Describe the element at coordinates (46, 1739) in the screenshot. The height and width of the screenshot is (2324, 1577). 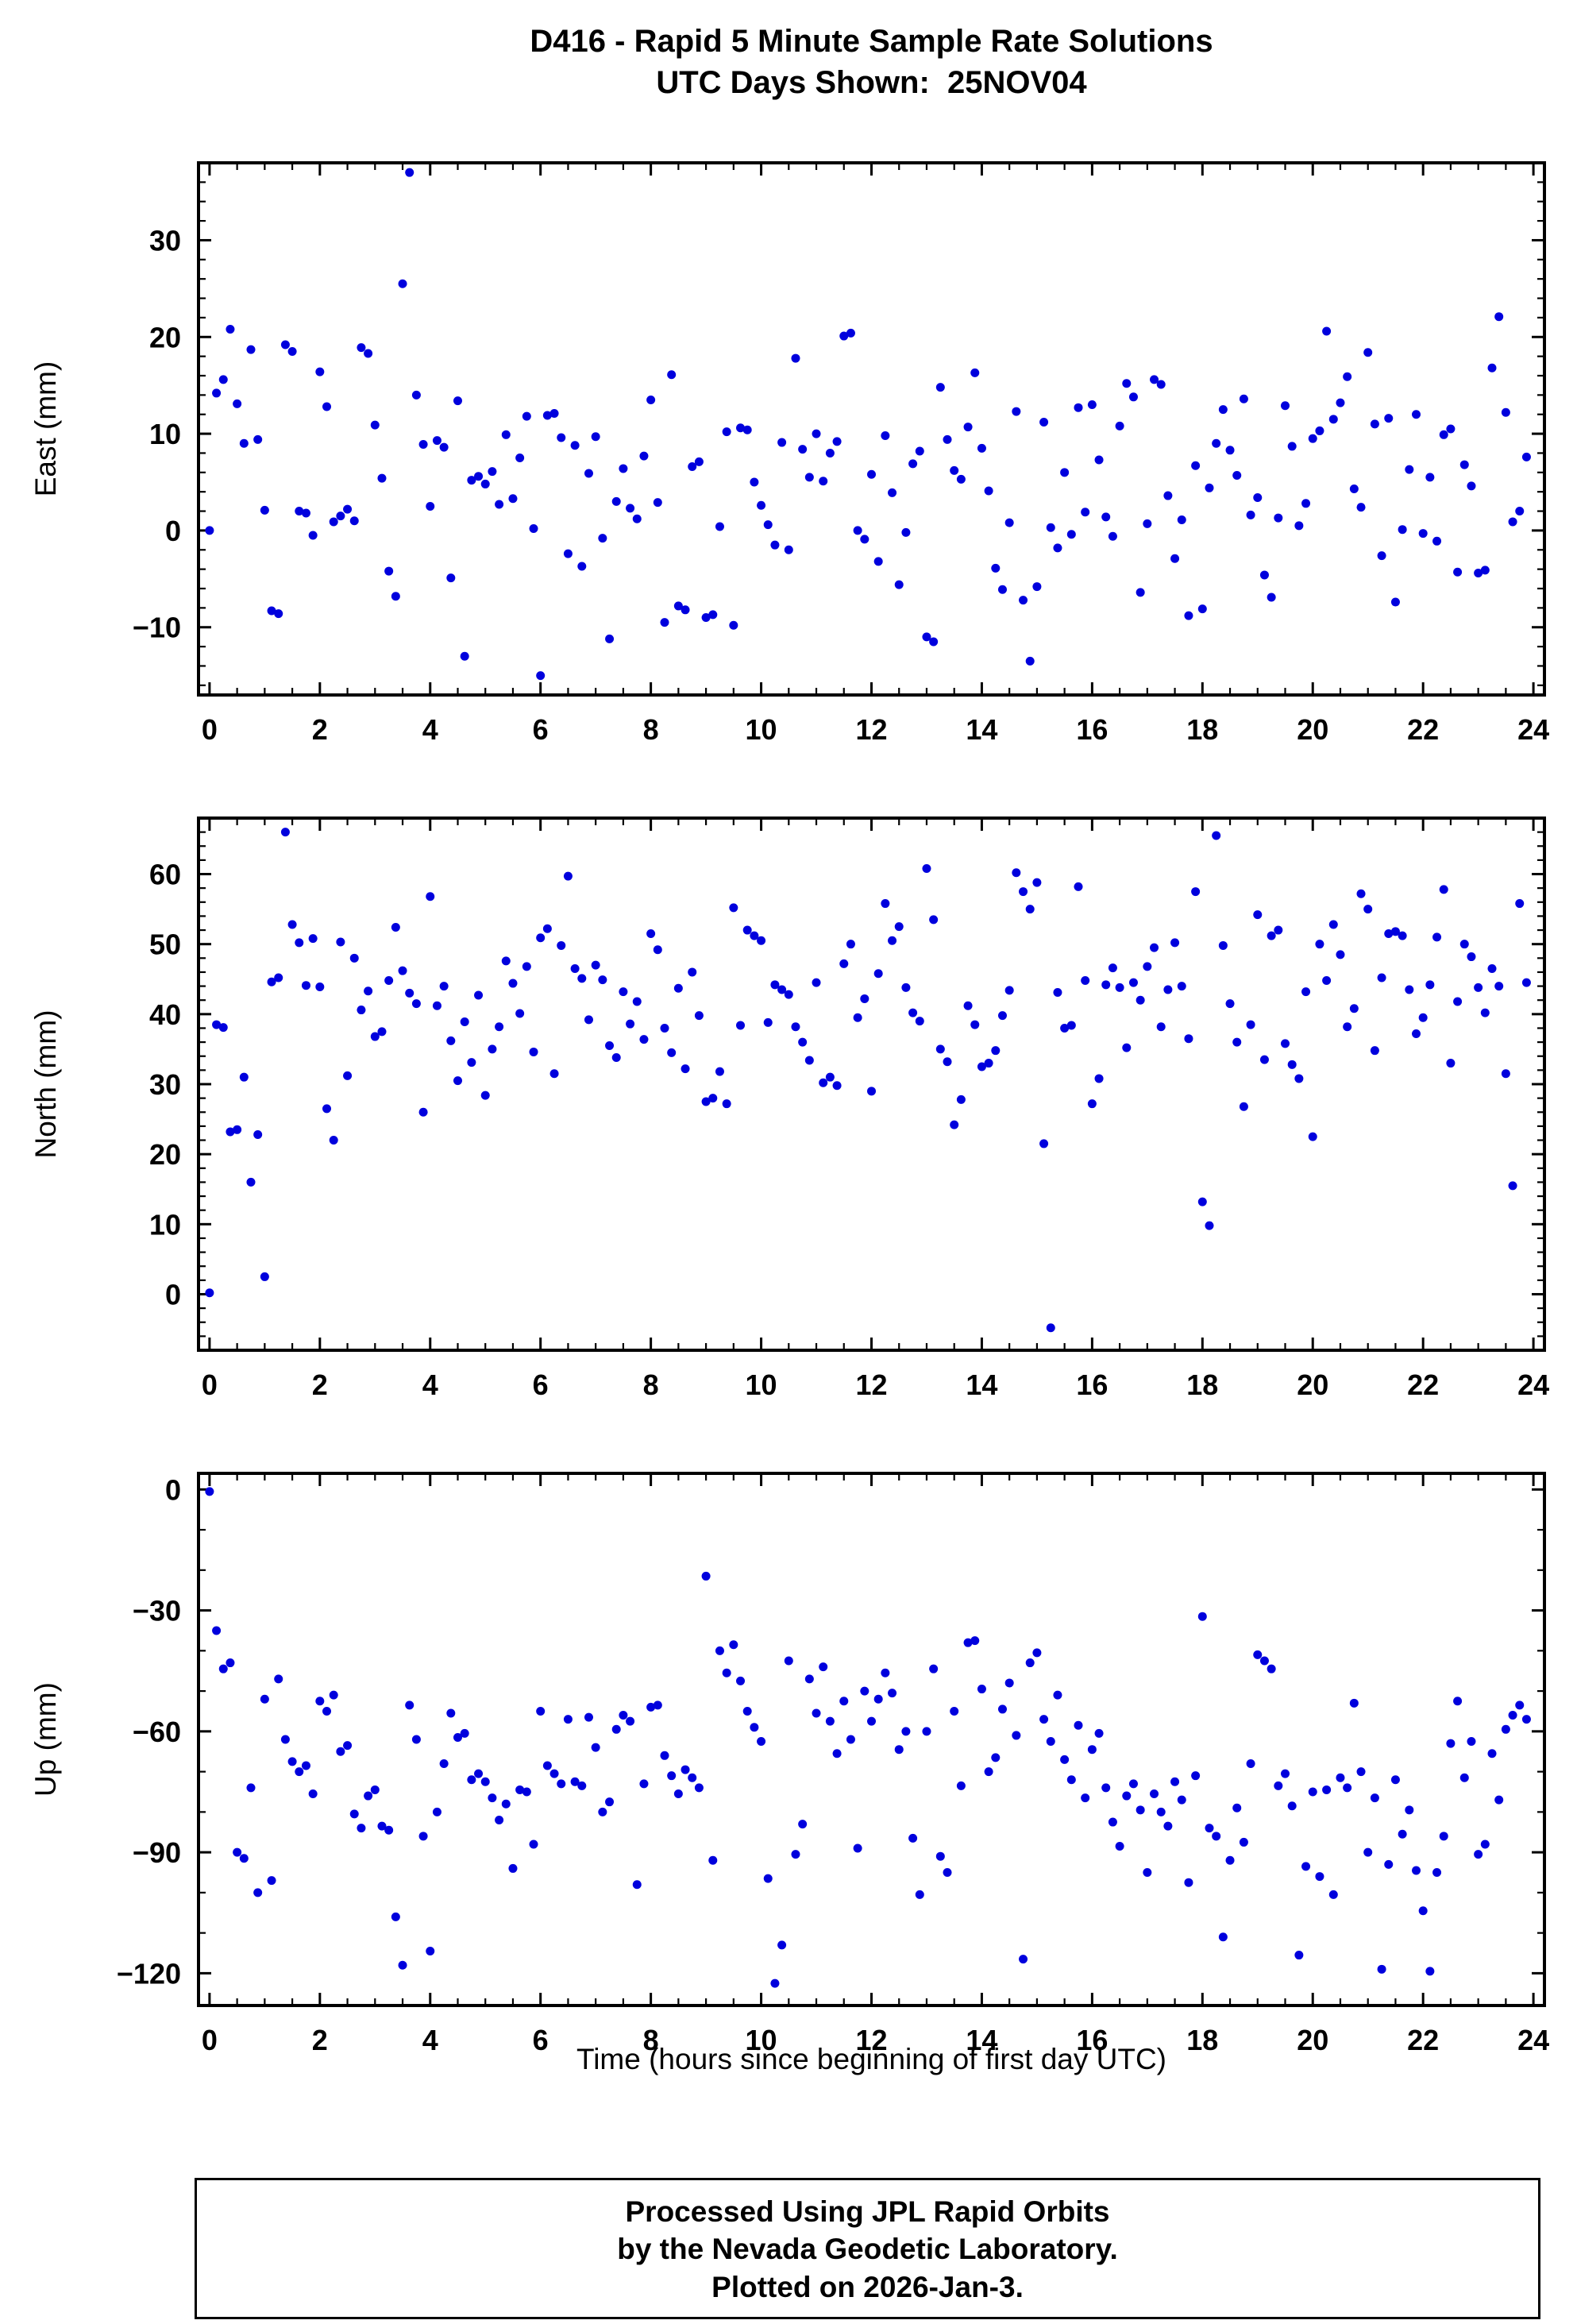
I see `up-axis-label: Up (mm)` at that location.